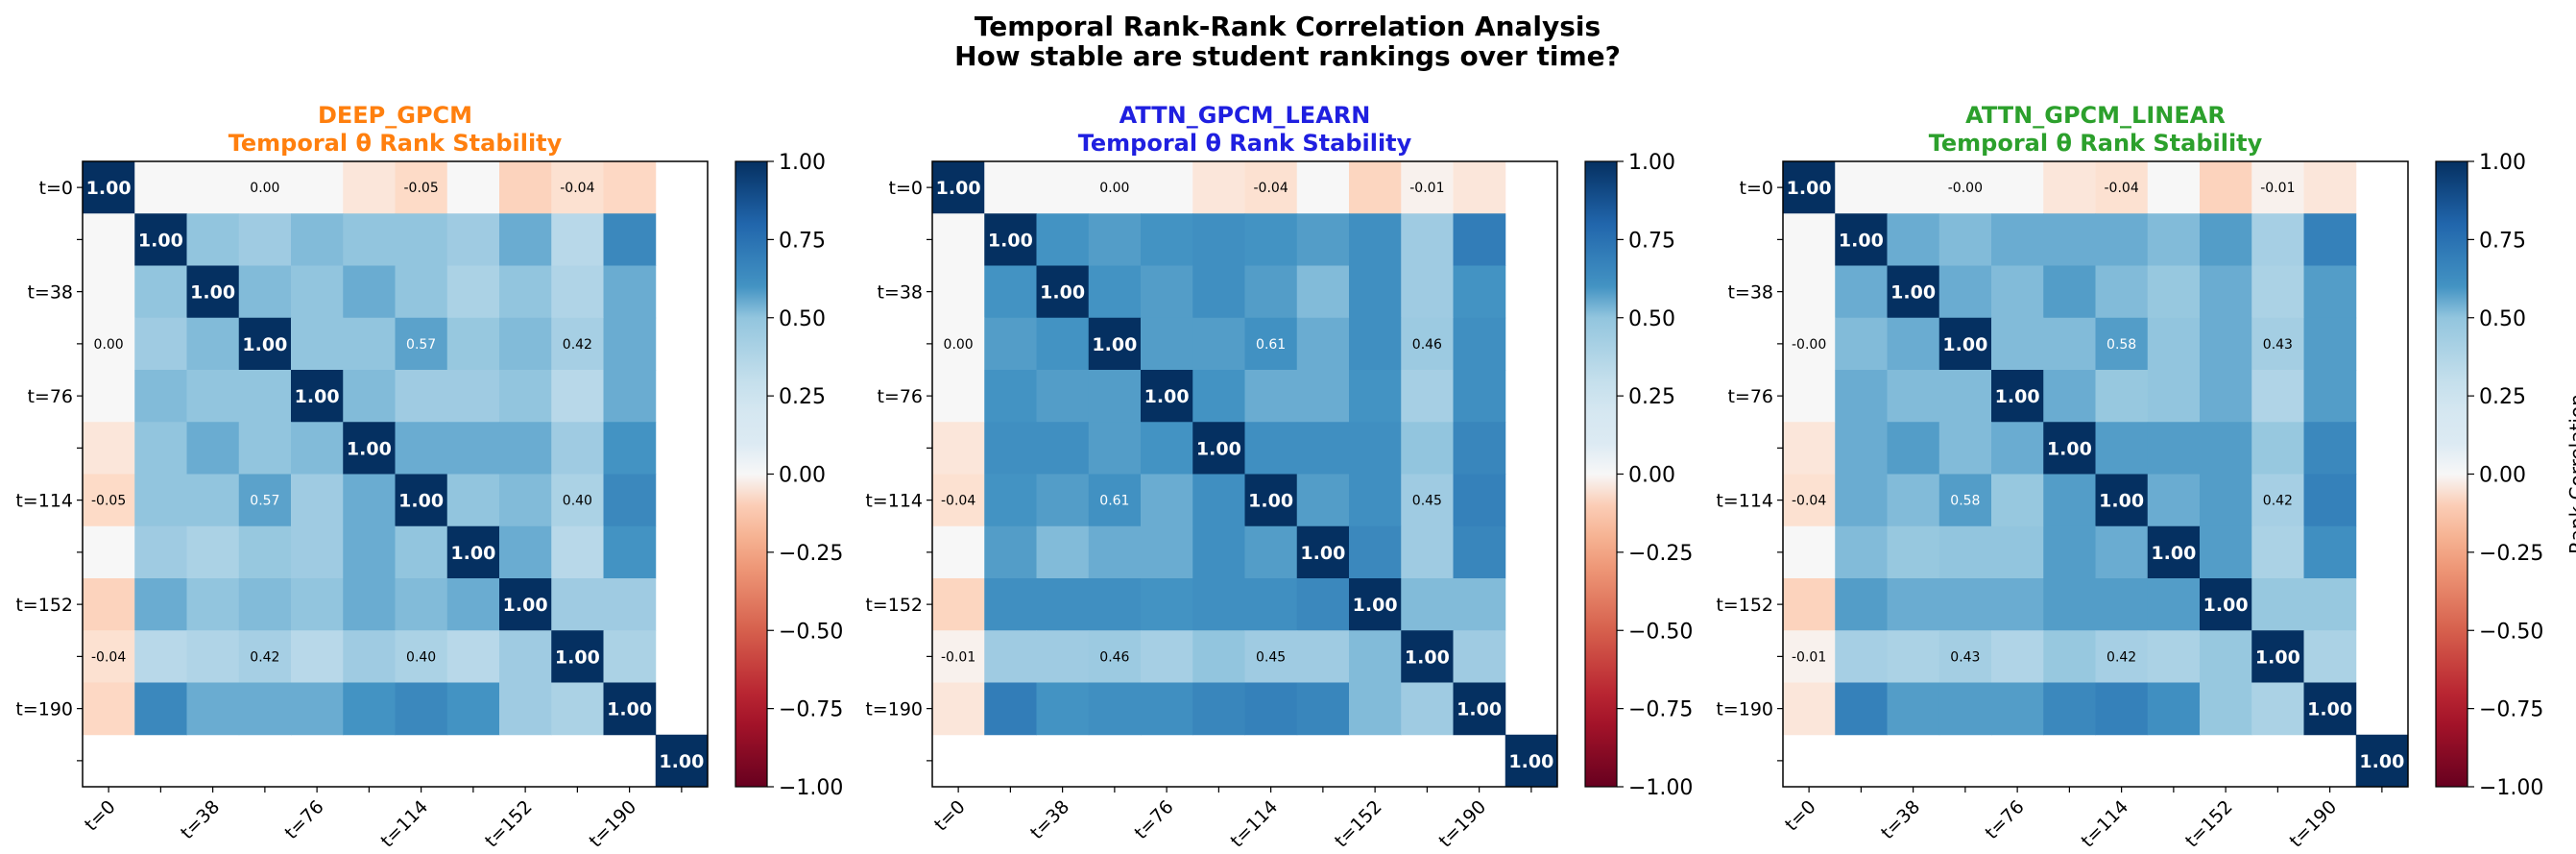 The image size is (2576, 854). What do you see at coordinates (958, 657) in the screenshot?
I see `cell-value-label-9-0: -0.01` at bounding box center [958, 657].